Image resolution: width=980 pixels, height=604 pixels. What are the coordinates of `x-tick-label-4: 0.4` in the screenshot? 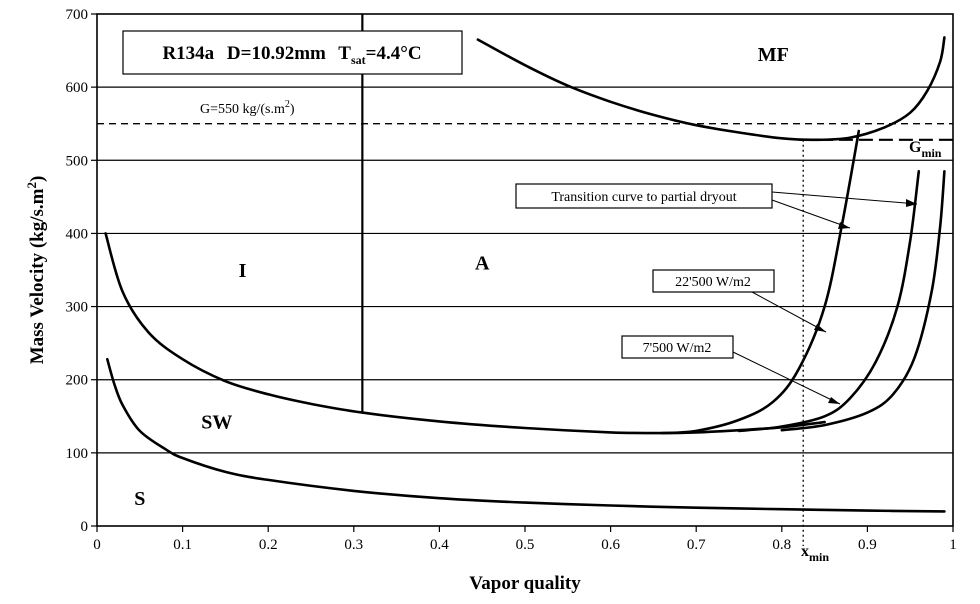 It's located at (439, 545).